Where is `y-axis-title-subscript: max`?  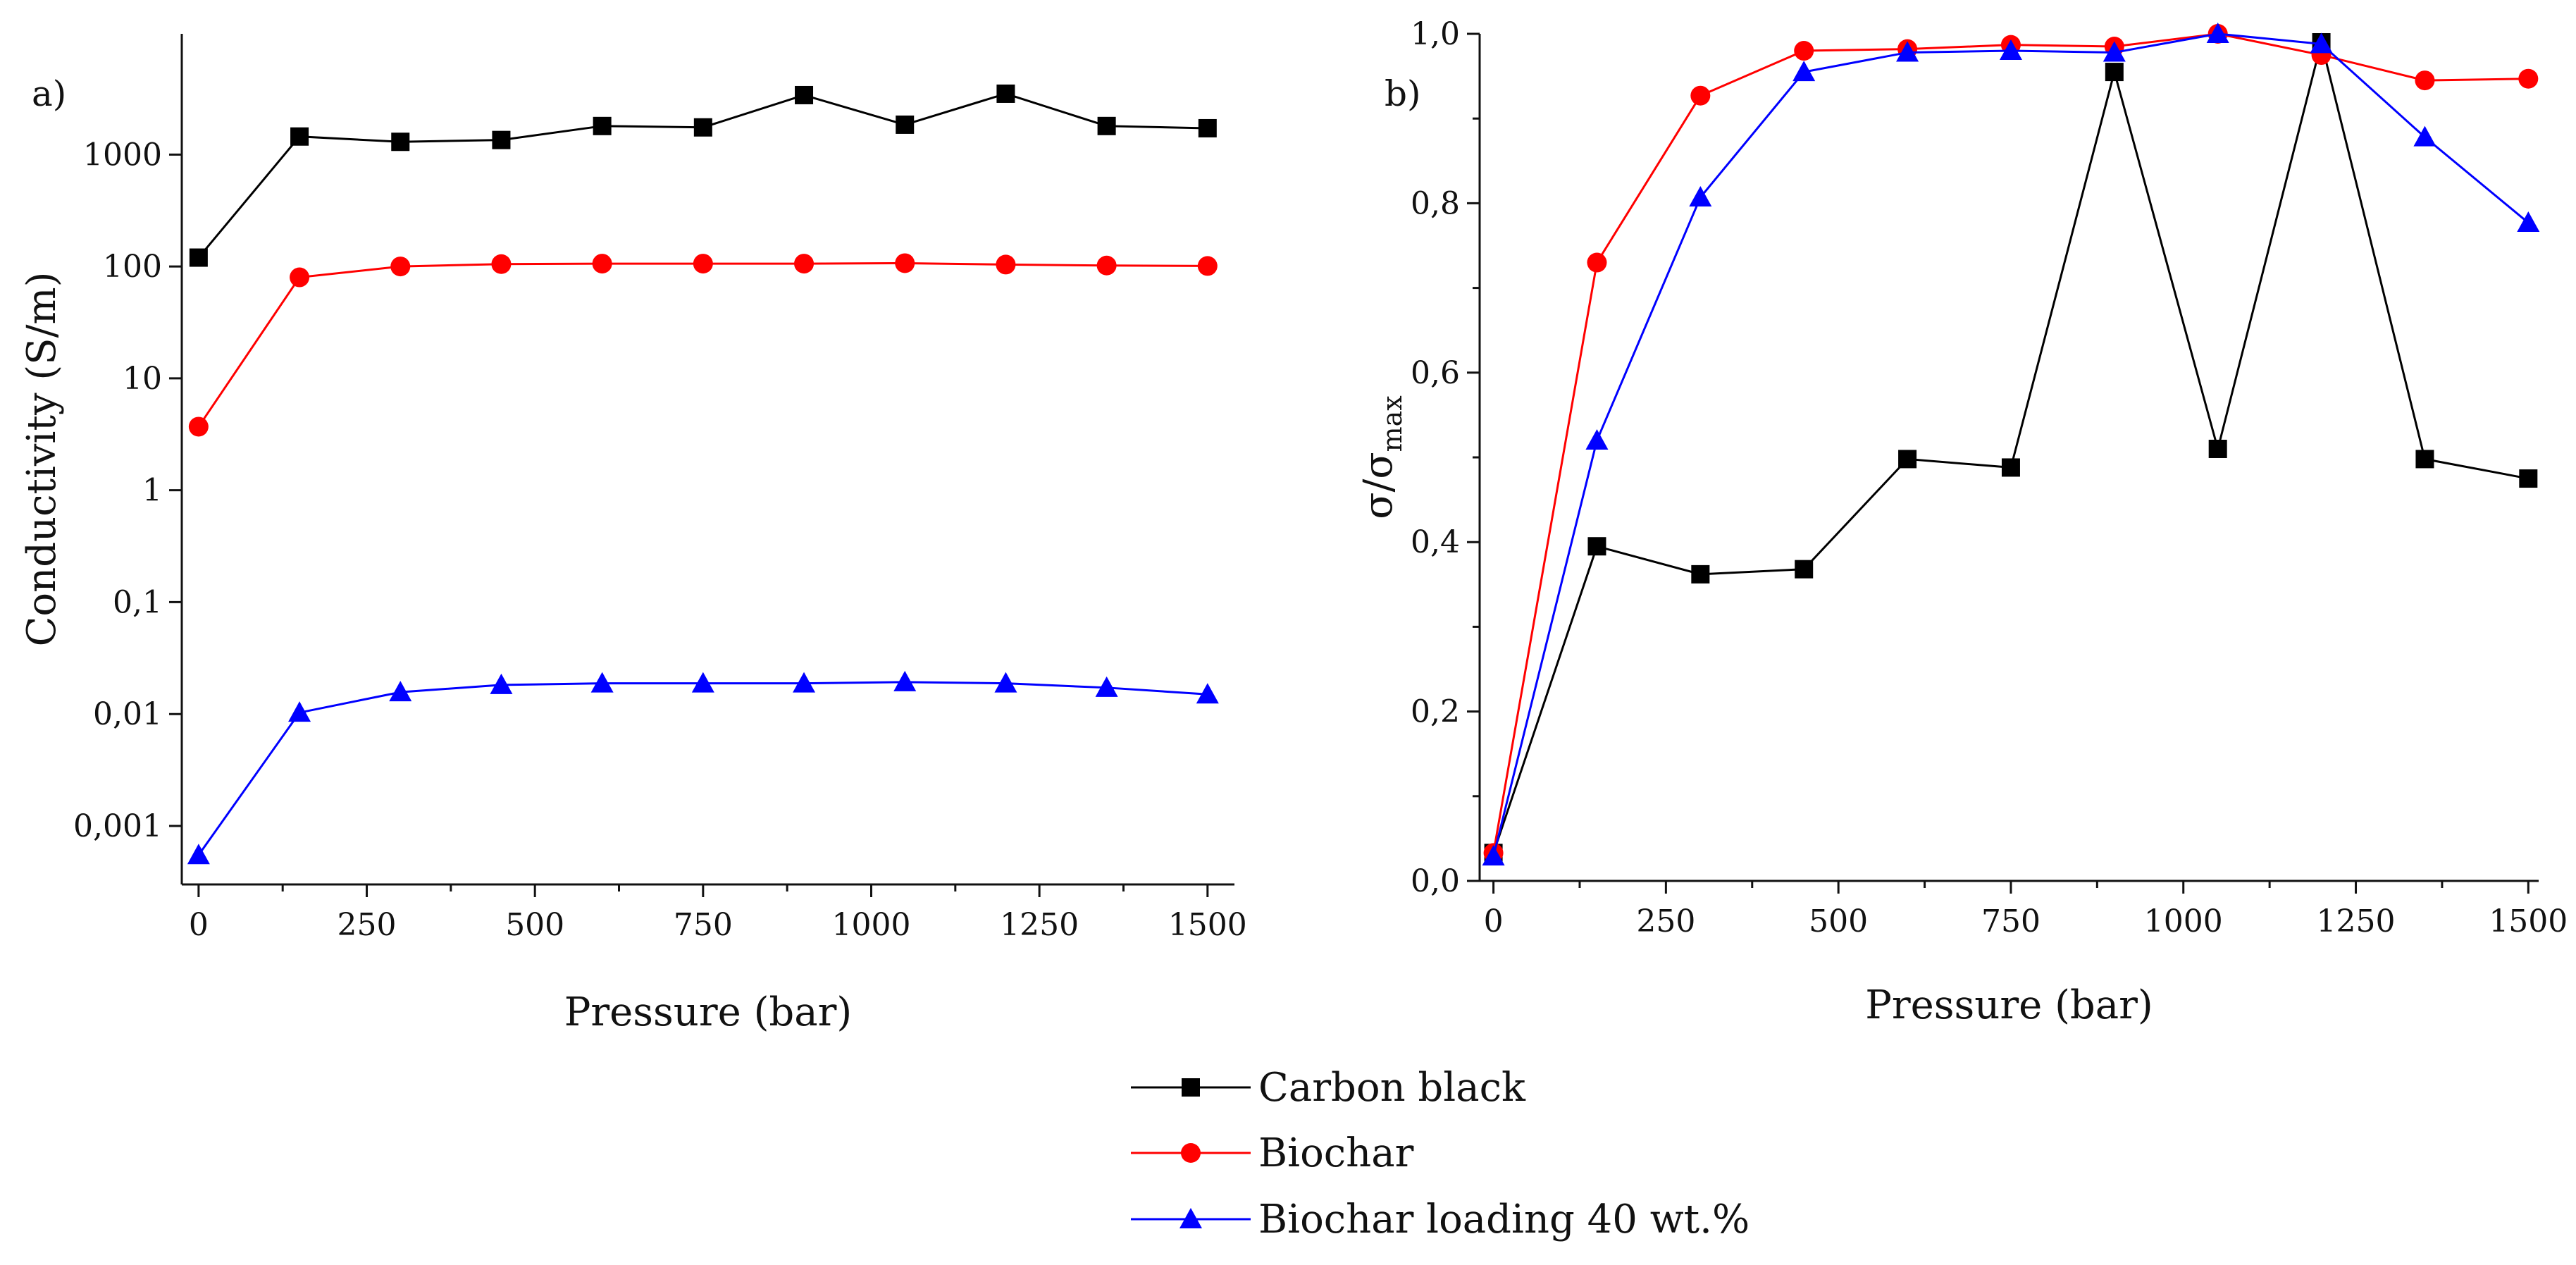
y-axis-title-subscript: max is located at coordinates (1392, 423).